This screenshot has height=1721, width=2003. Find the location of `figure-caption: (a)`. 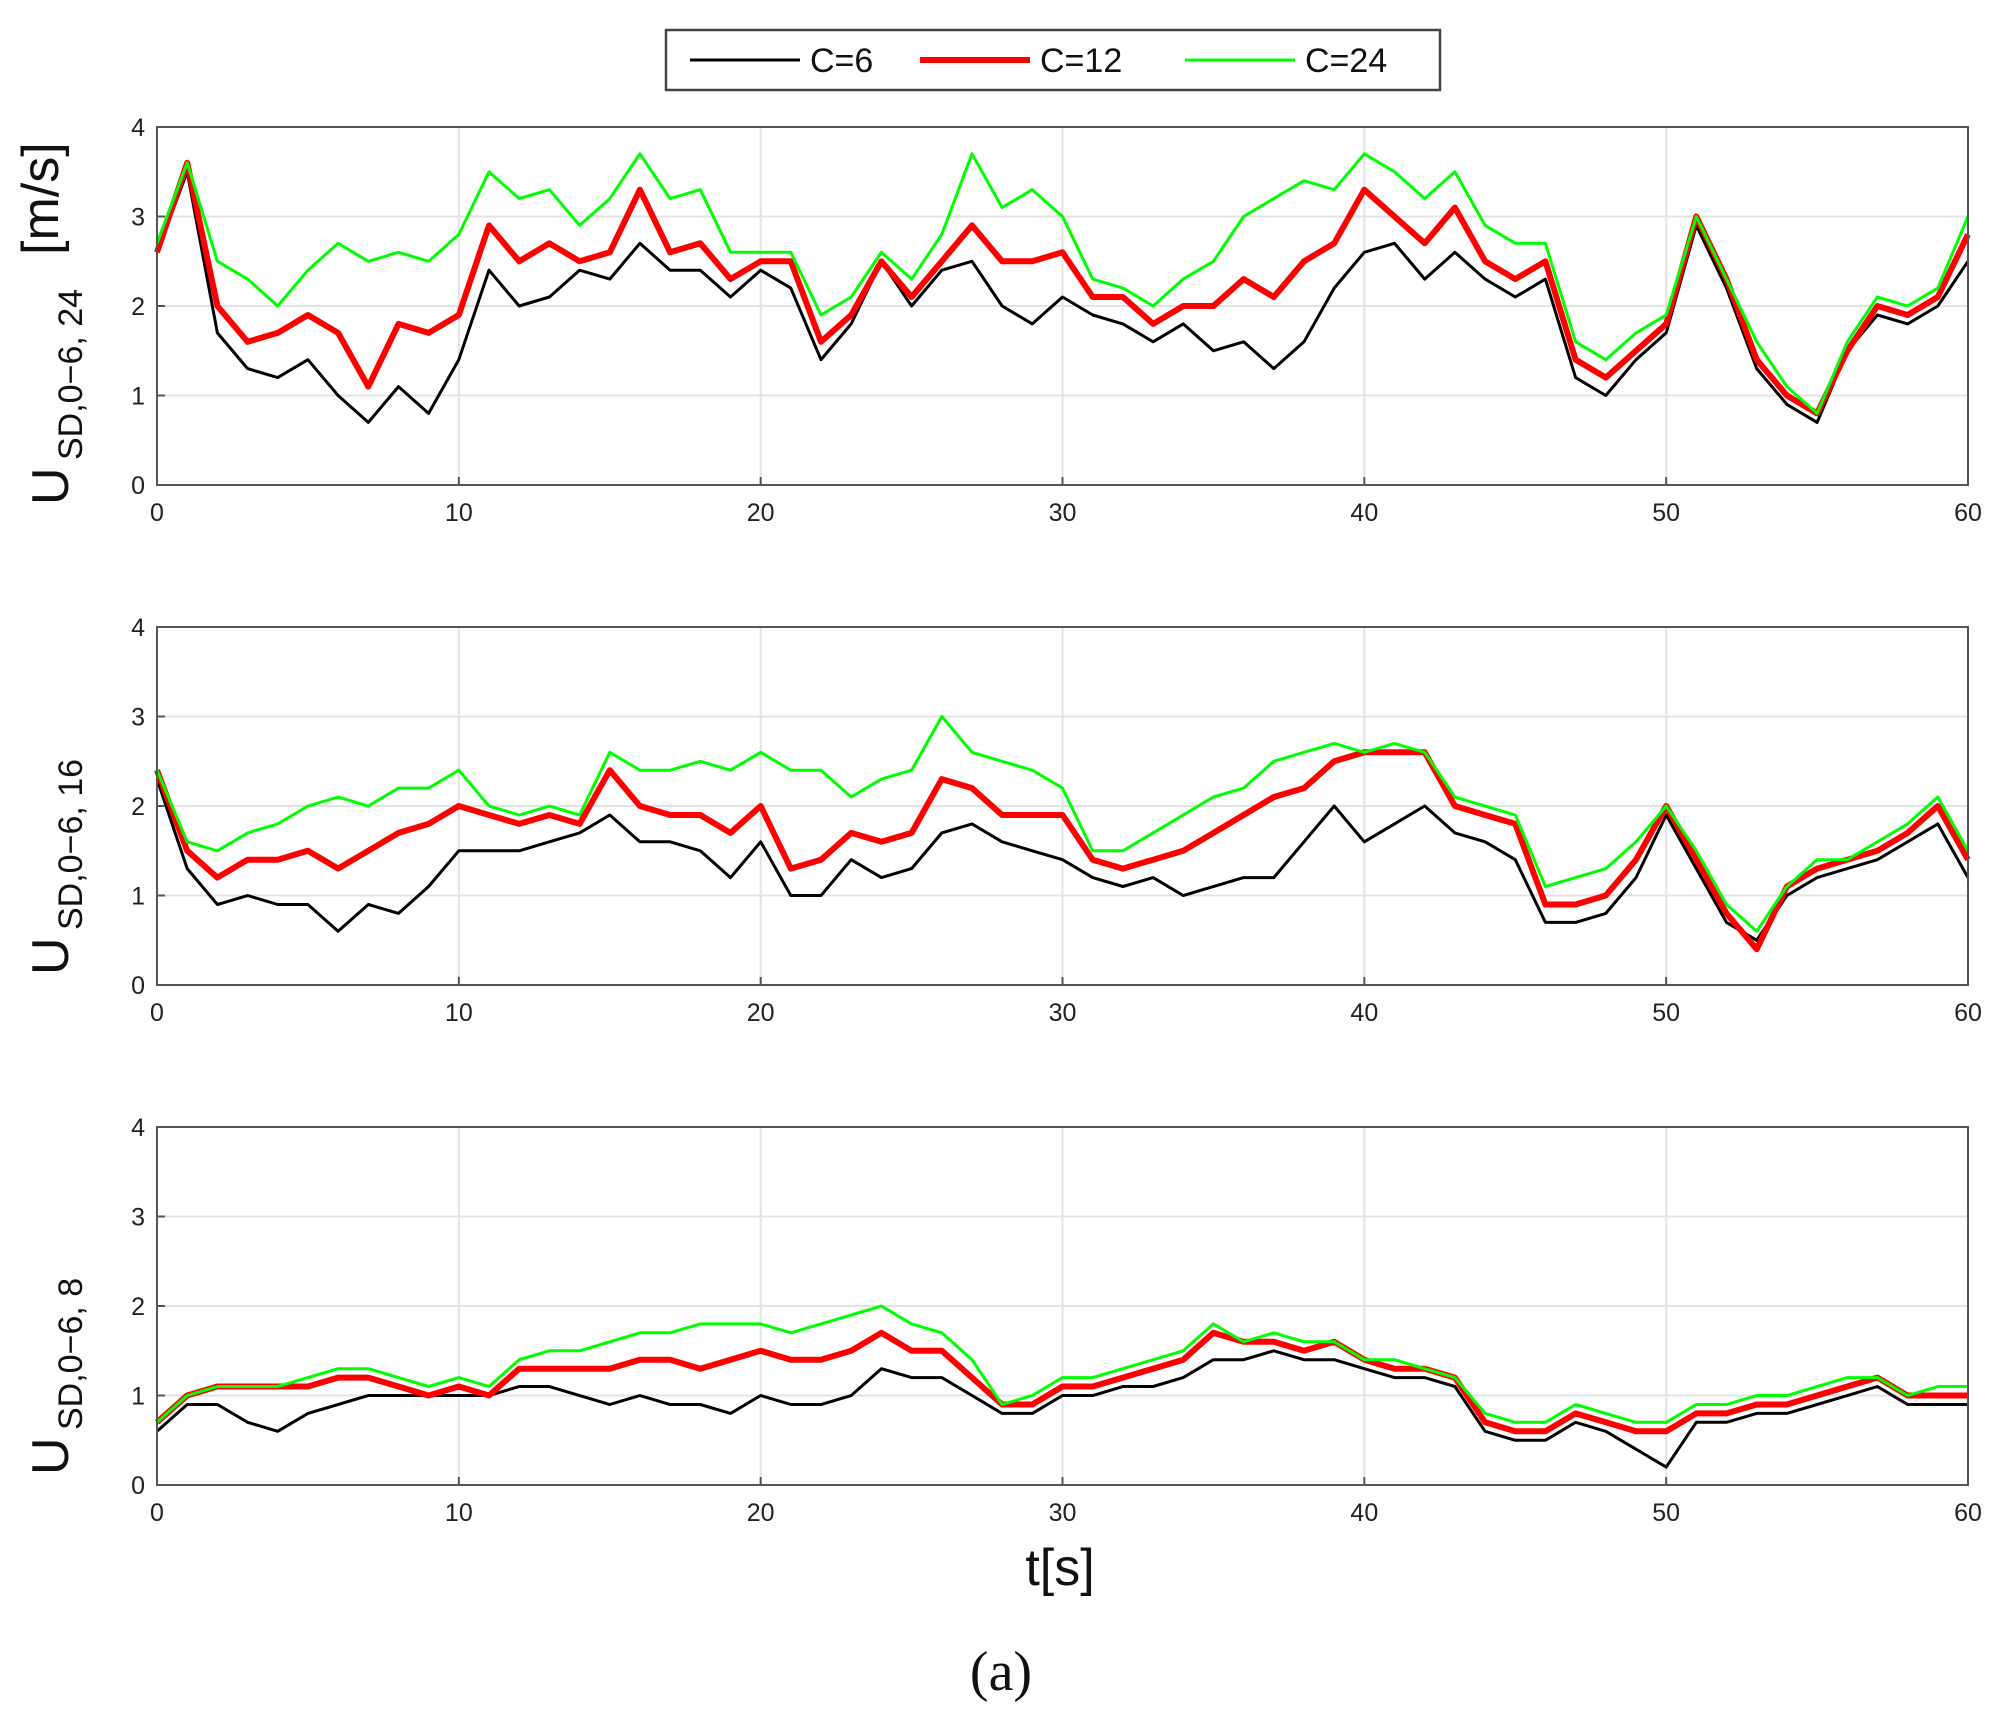

figure-caption: (a) is located at coordinates (1001, 1672).